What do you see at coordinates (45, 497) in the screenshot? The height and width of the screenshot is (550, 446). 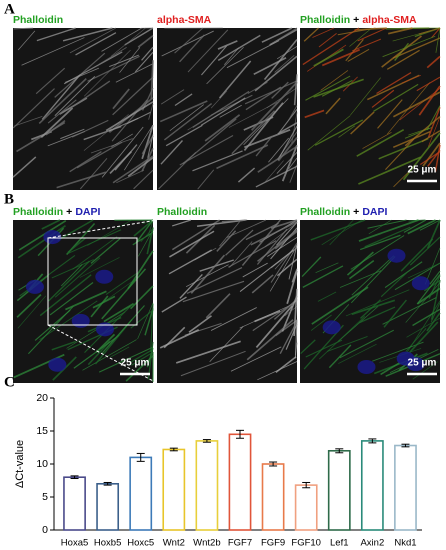 I see `y-tick-label: 5` at bounding box center [45, 497].